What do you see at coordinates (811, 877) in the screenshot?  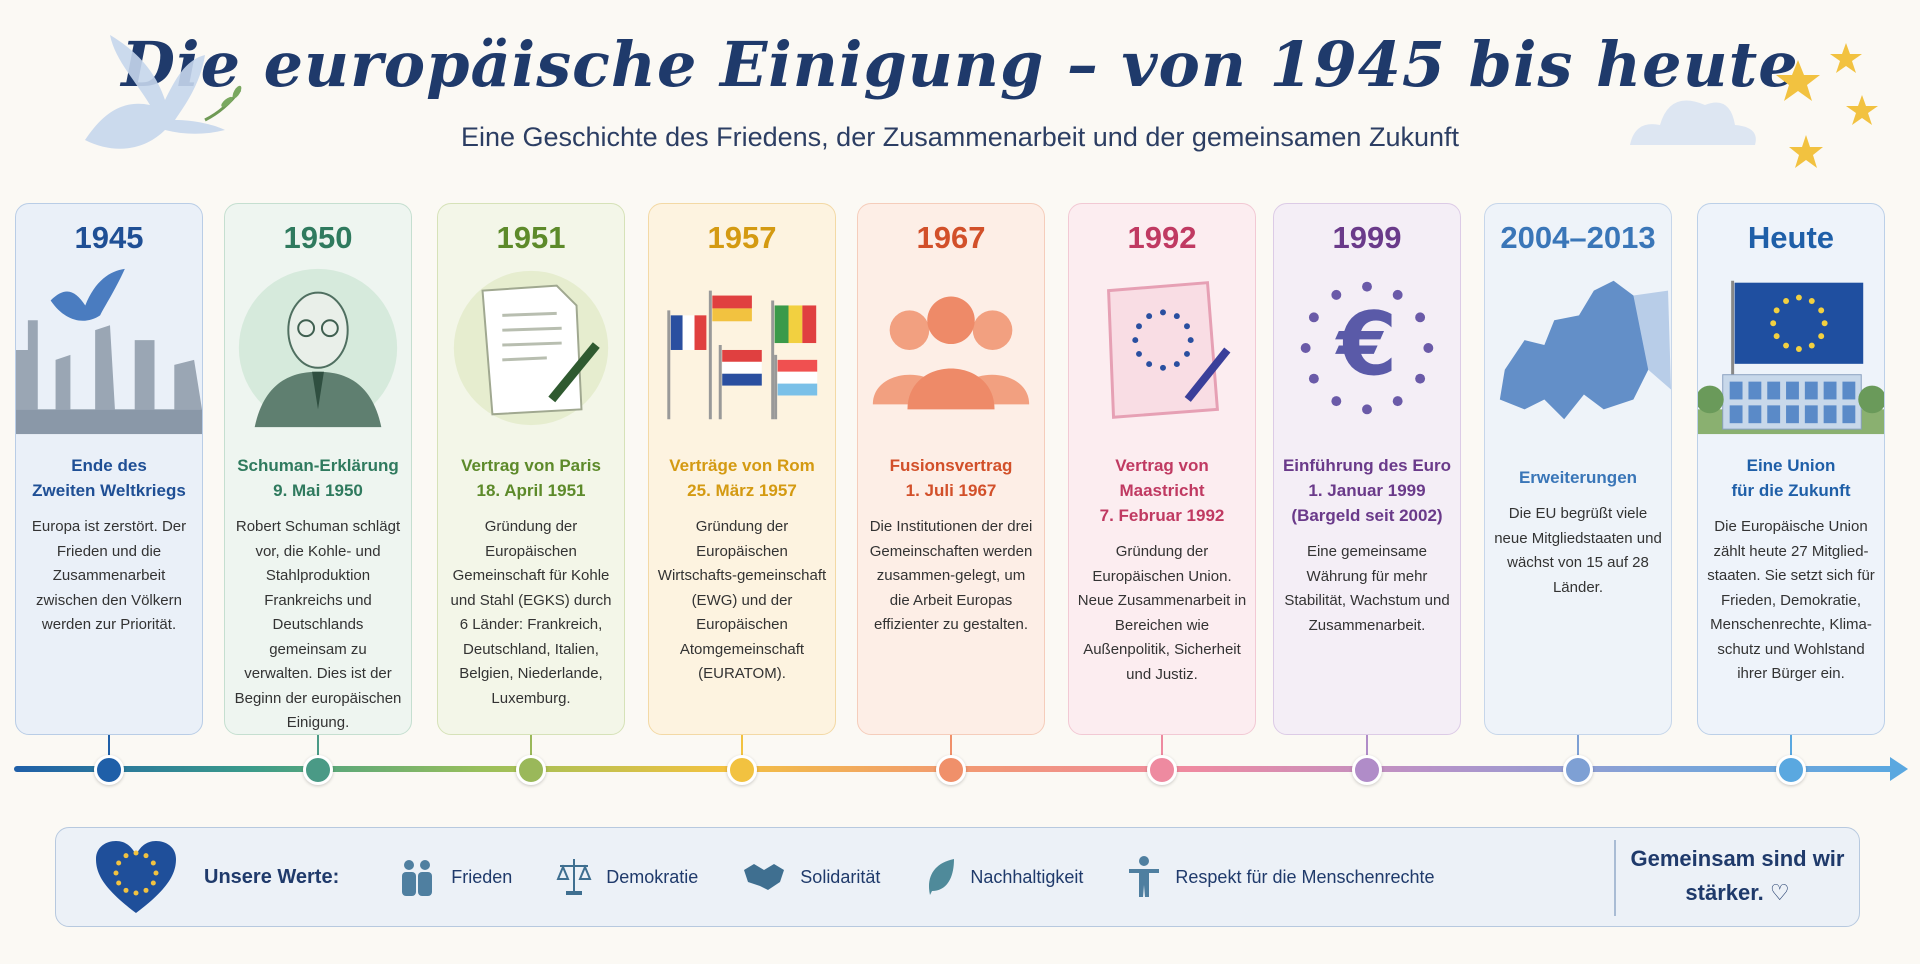 I see `value-solidaritaet: Solidarität` at bounding box center [811, 877].